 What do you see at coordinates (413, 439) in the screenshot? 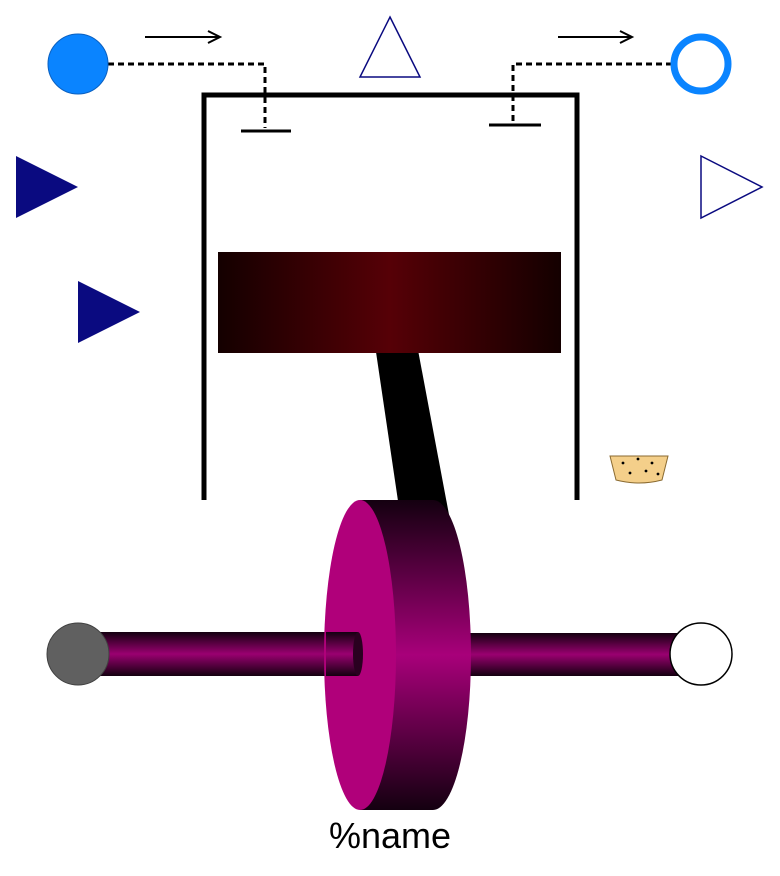
I see `connecting-rod` at bounding box center [413, 439].